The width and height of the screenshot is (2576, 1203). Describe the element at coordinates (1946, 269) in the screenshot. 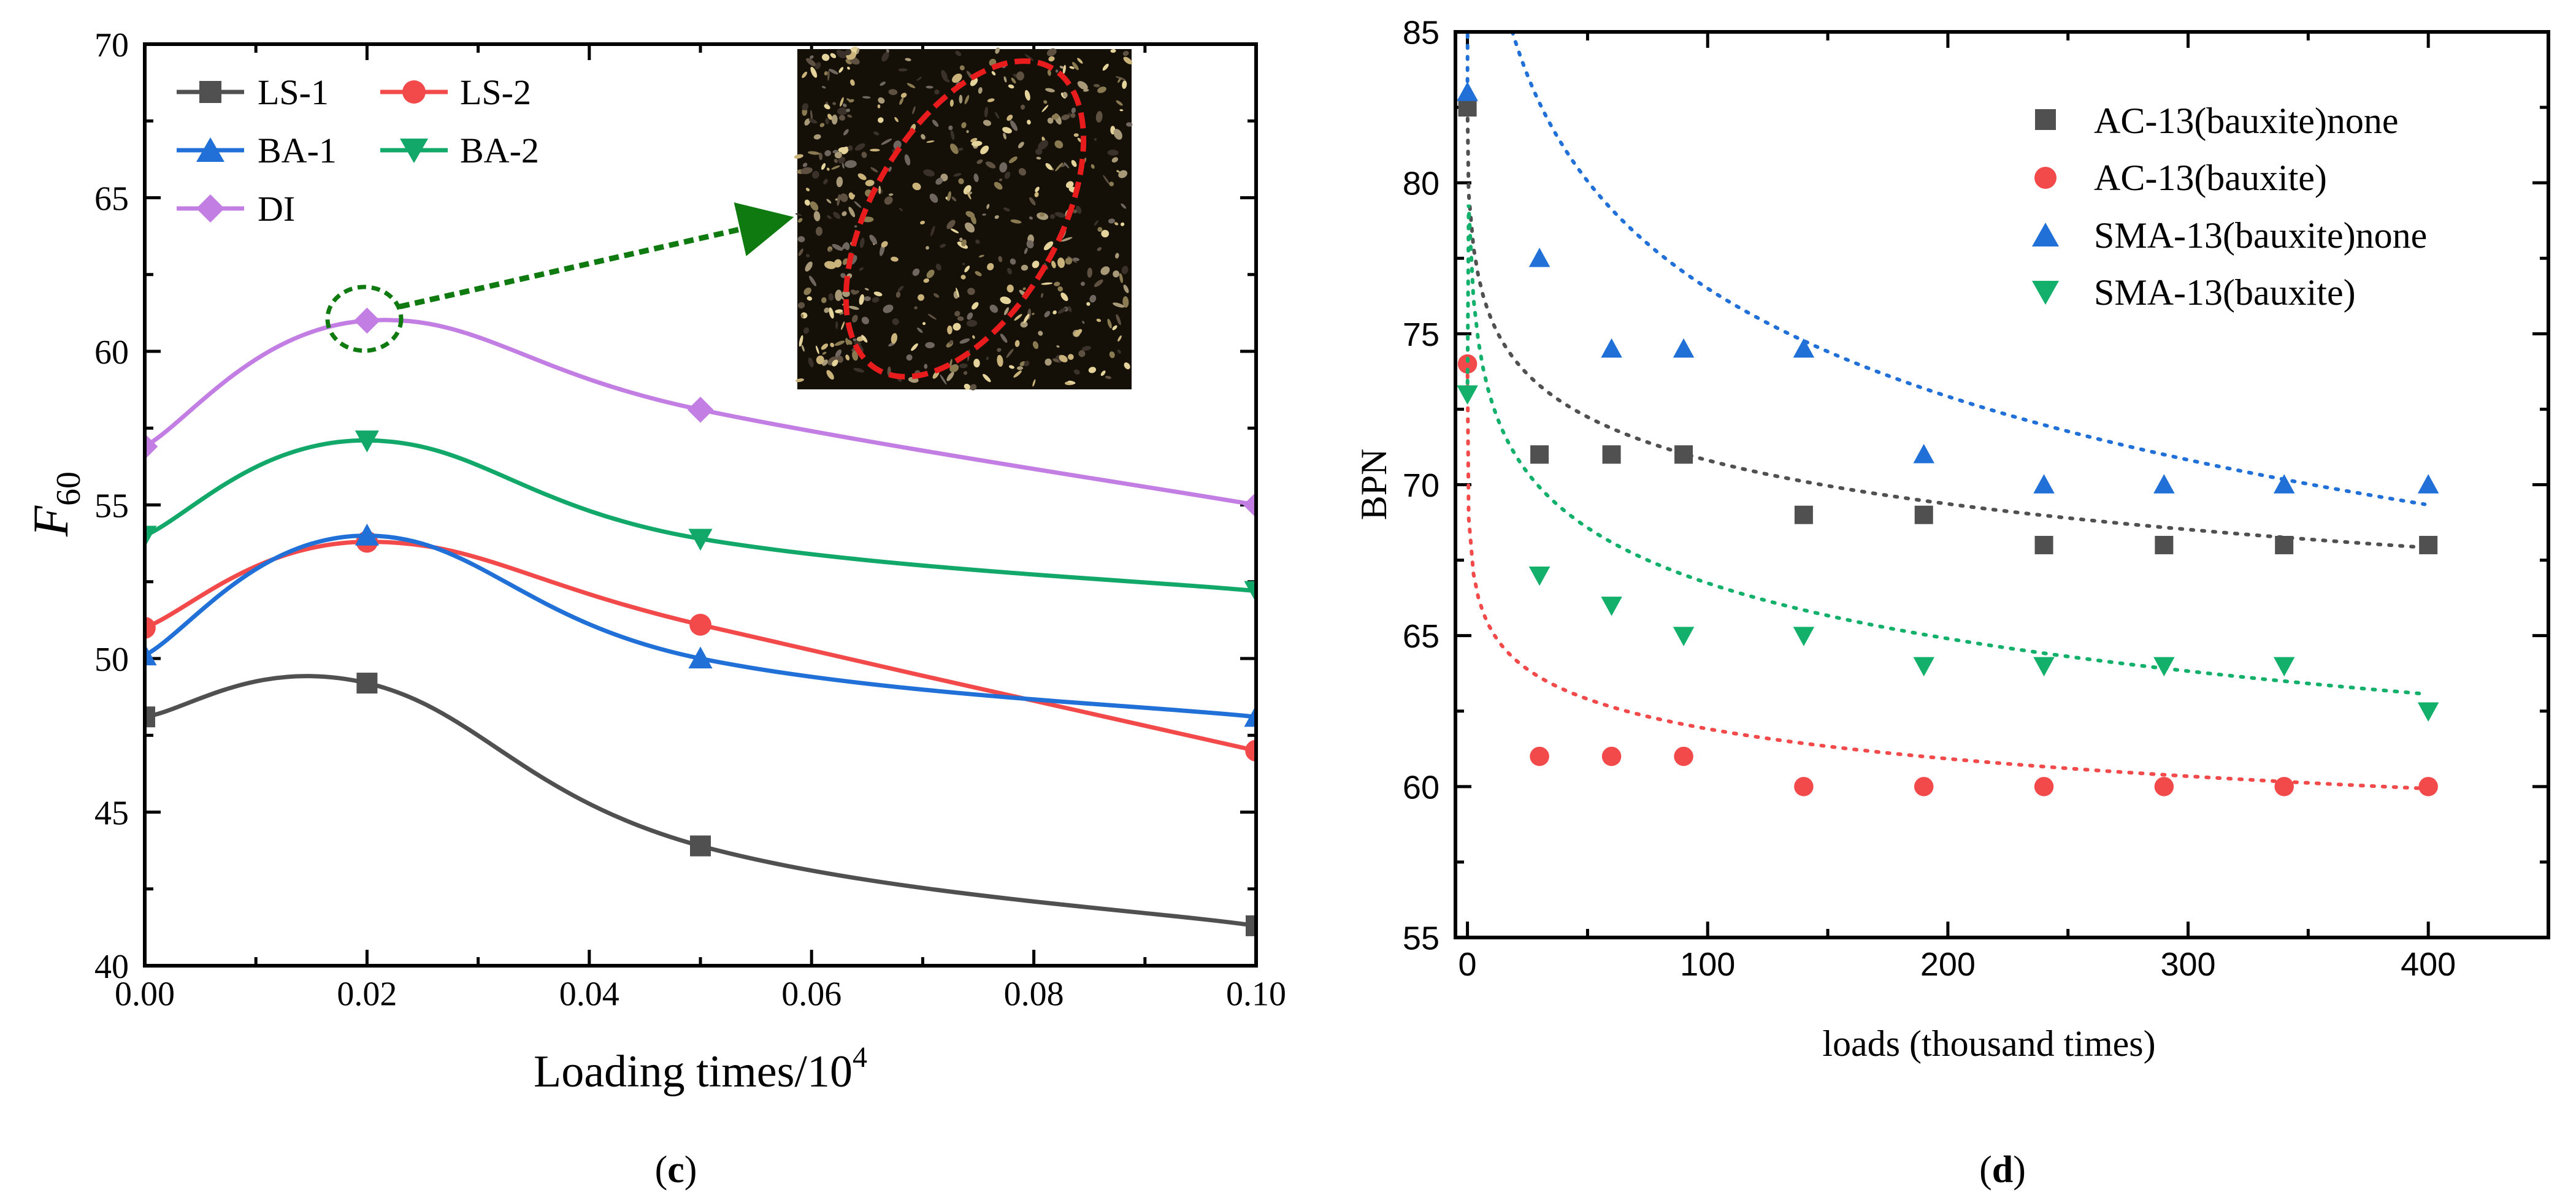

I see `fit-curve-sma-13-bauxite-none` at that location.